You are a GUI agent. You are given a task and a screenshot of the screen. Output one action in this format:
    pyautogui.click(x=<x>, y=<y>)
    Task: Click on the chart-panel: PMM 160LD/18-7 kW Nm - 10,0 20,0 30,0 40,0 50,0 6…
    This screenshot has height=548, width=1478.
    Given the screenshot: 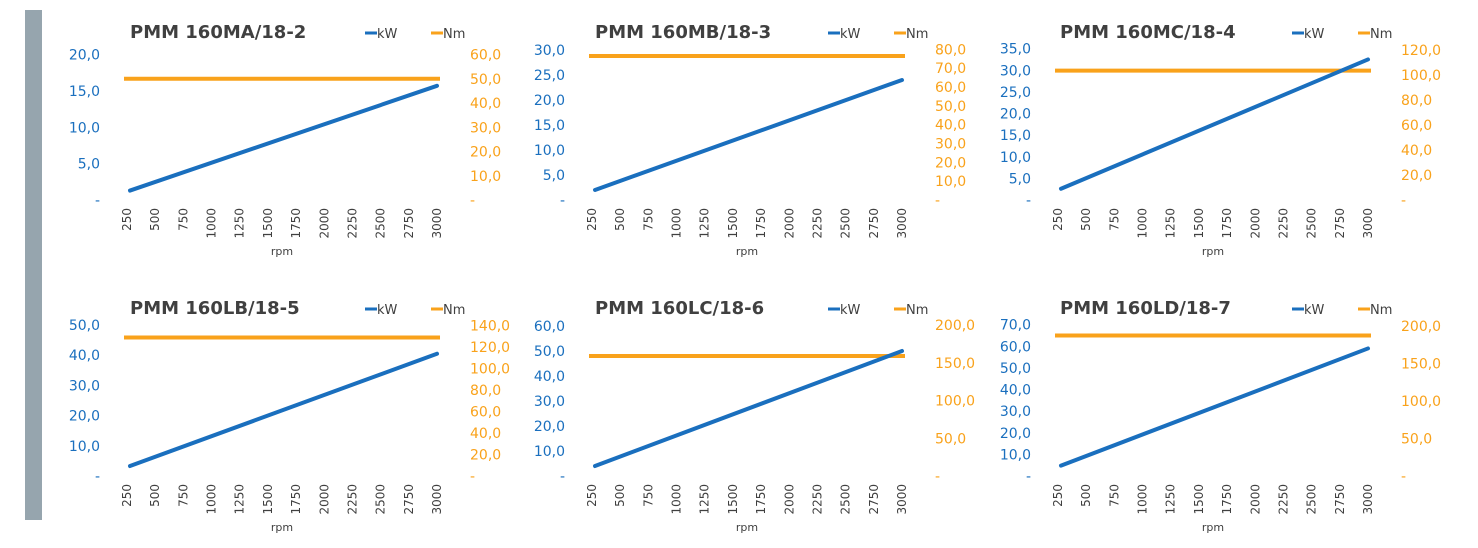 What is the action you would take?
    pyautogui.click(x=1220, y=416)
    